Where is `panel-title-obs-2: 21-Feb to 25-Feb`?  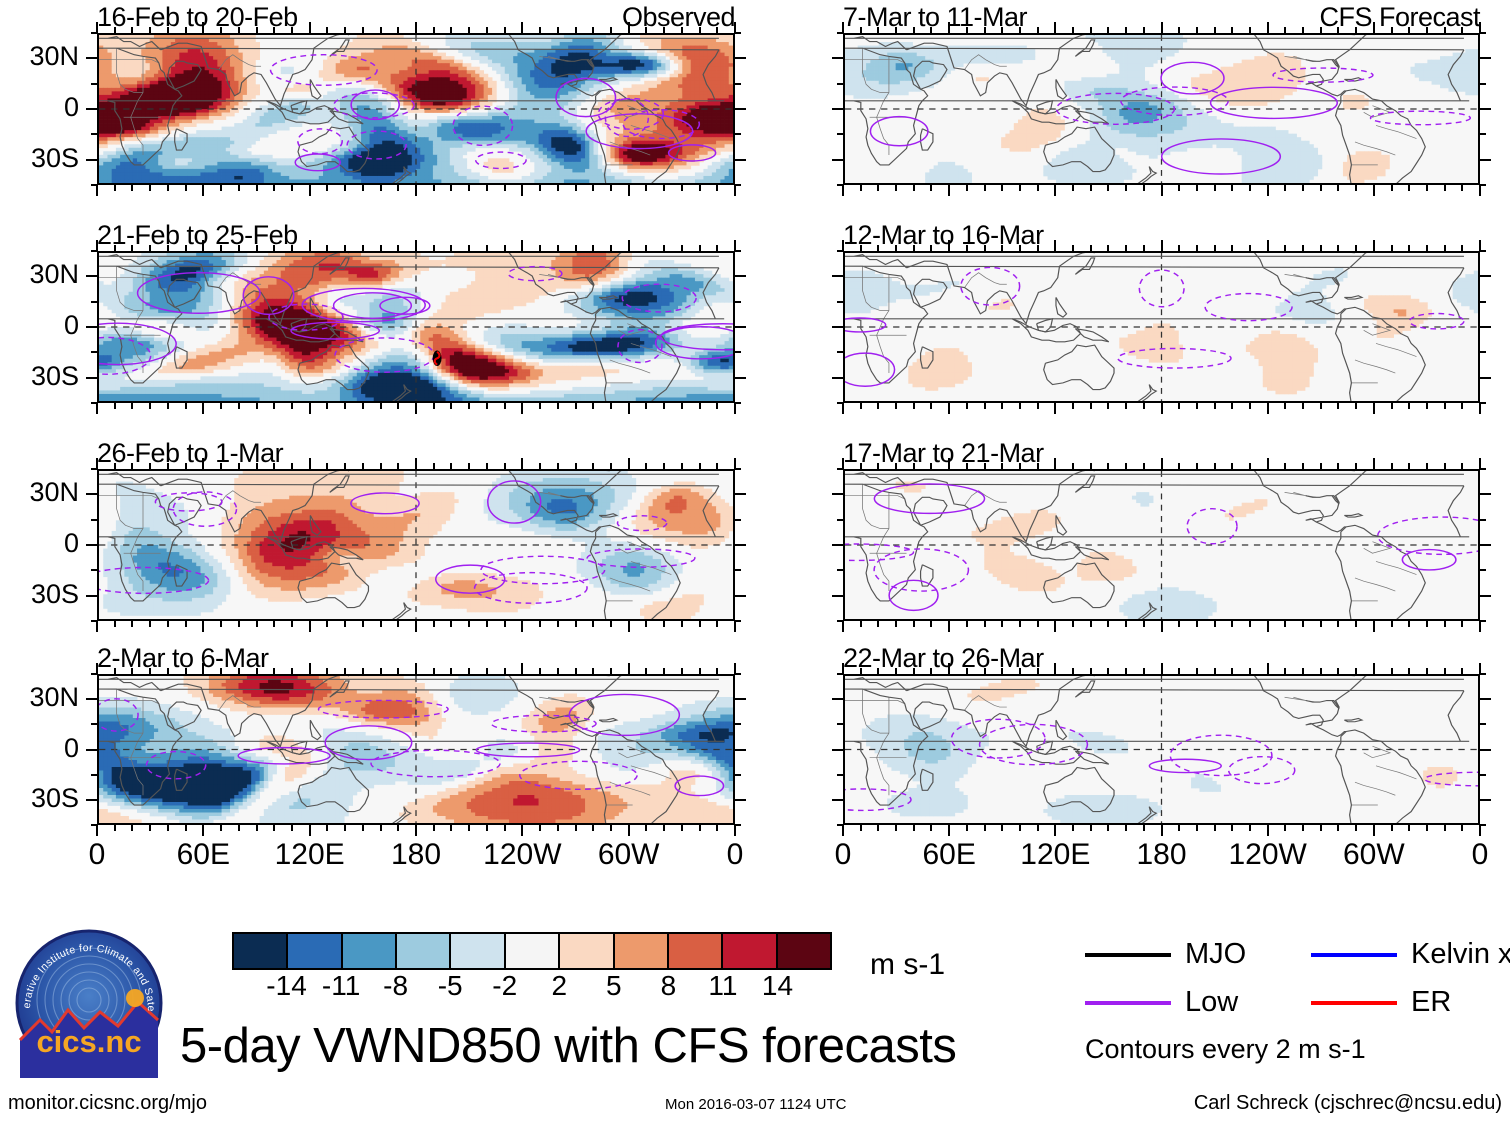 panel-title-obs-2: 21-Feb to 25-Feb is located at coordinates (197, 235).